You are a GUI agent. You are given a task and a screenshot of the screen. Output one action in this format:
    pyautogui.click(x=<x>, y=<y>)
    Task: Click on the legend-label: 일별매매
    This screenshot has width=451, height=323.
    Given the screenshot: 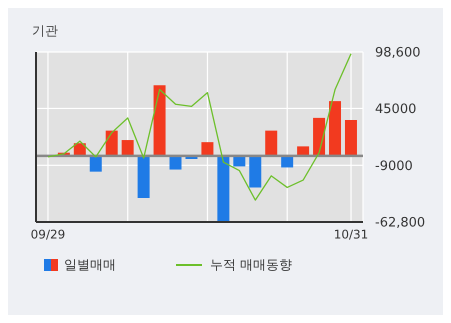 What is the action you would take?
    pyautogui.click(x=89, y=265)
    